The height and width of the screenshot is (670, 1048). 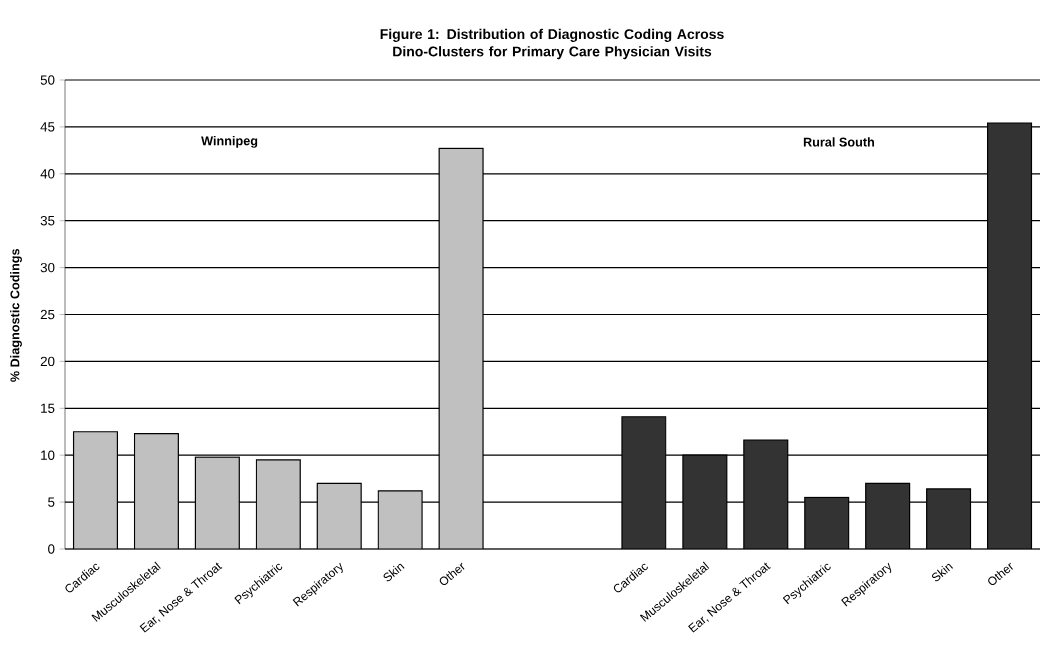 What do you see at coordinates (51, 549) in the screenshot?
I see `y-tick-label: 0` at bounding box center [51, 549].